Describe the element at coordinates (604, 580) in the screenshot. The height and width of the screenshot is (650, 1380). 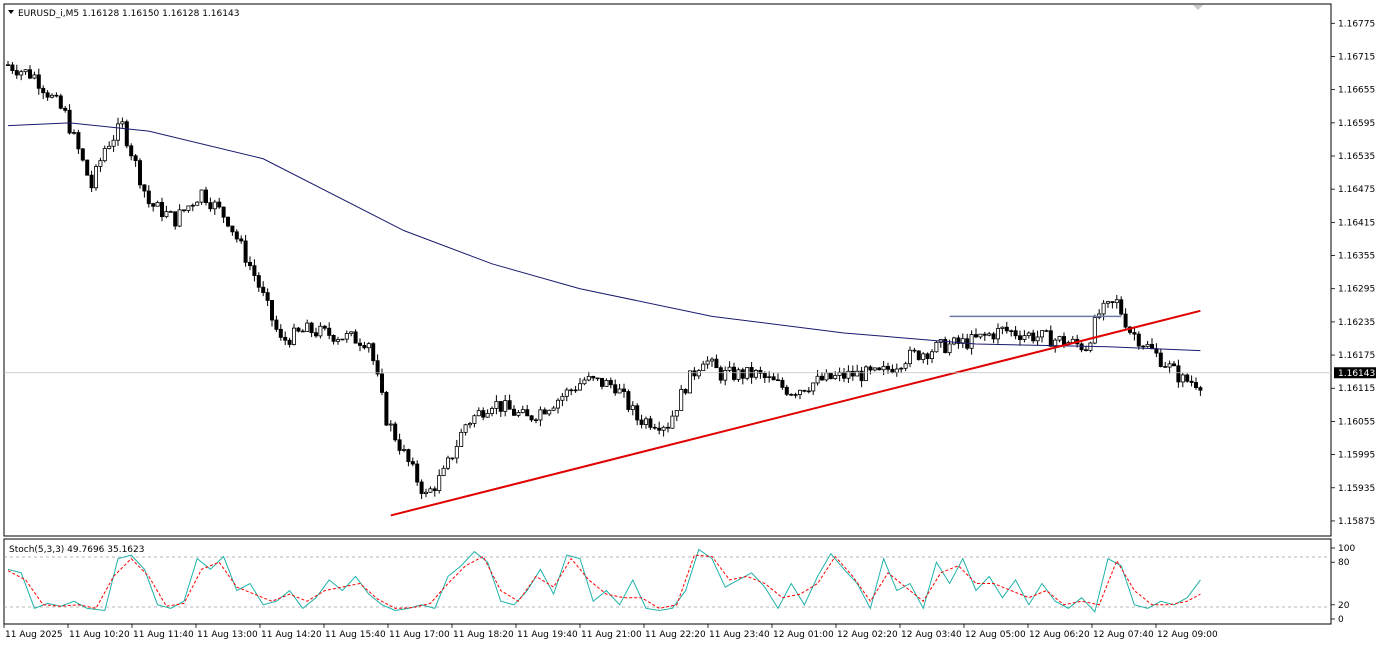
I see `stochastic-lines-layer` at that location.